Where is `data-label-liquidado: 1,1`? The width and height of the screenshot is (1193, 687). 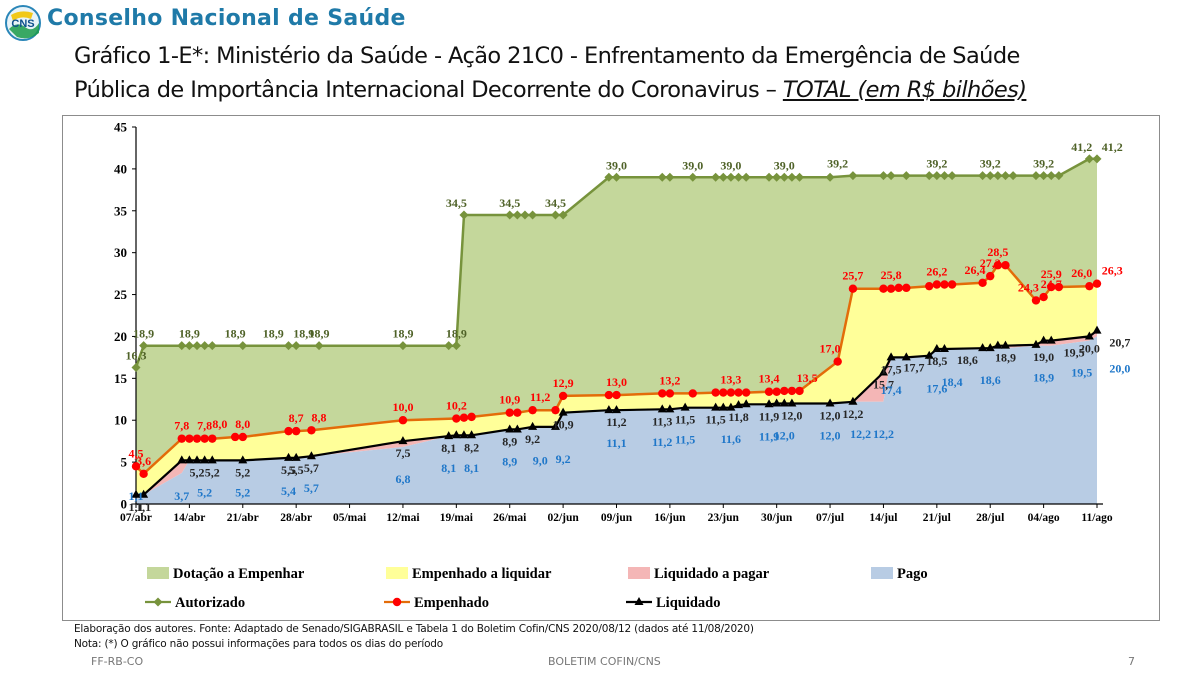 data-label-liquidado: 1,1 is located at coordinates (136, 507).